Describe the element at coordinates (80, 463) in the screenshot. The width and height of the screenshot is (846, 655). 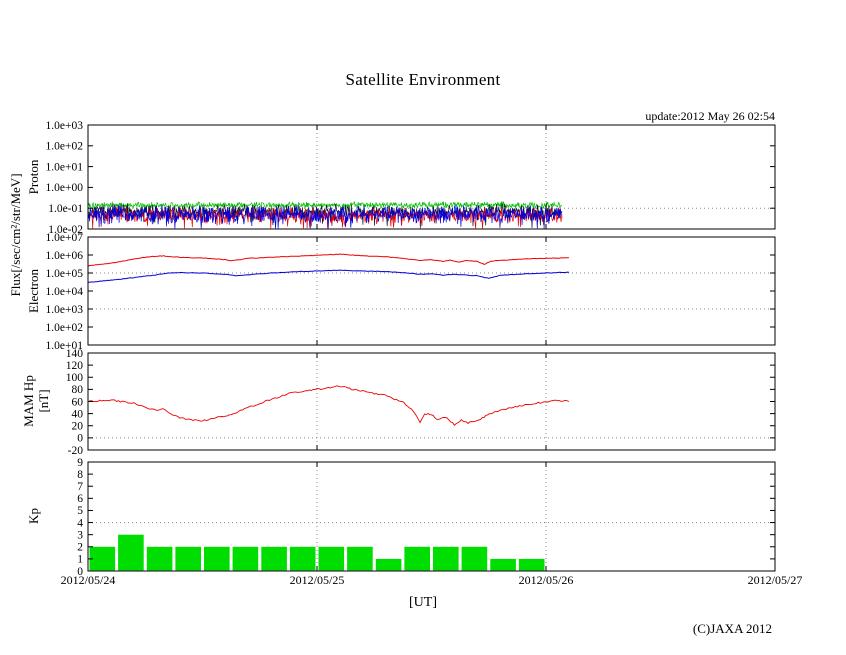
I see `y-tick-label: 9` at that location.